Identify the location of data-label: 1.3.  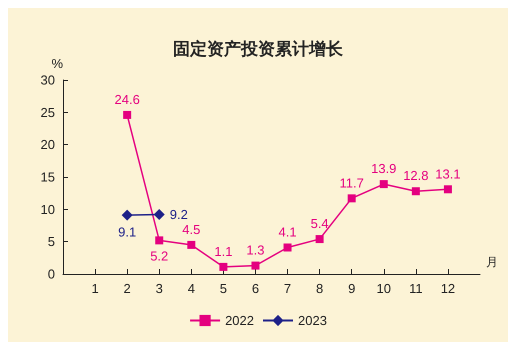
(255, 250).